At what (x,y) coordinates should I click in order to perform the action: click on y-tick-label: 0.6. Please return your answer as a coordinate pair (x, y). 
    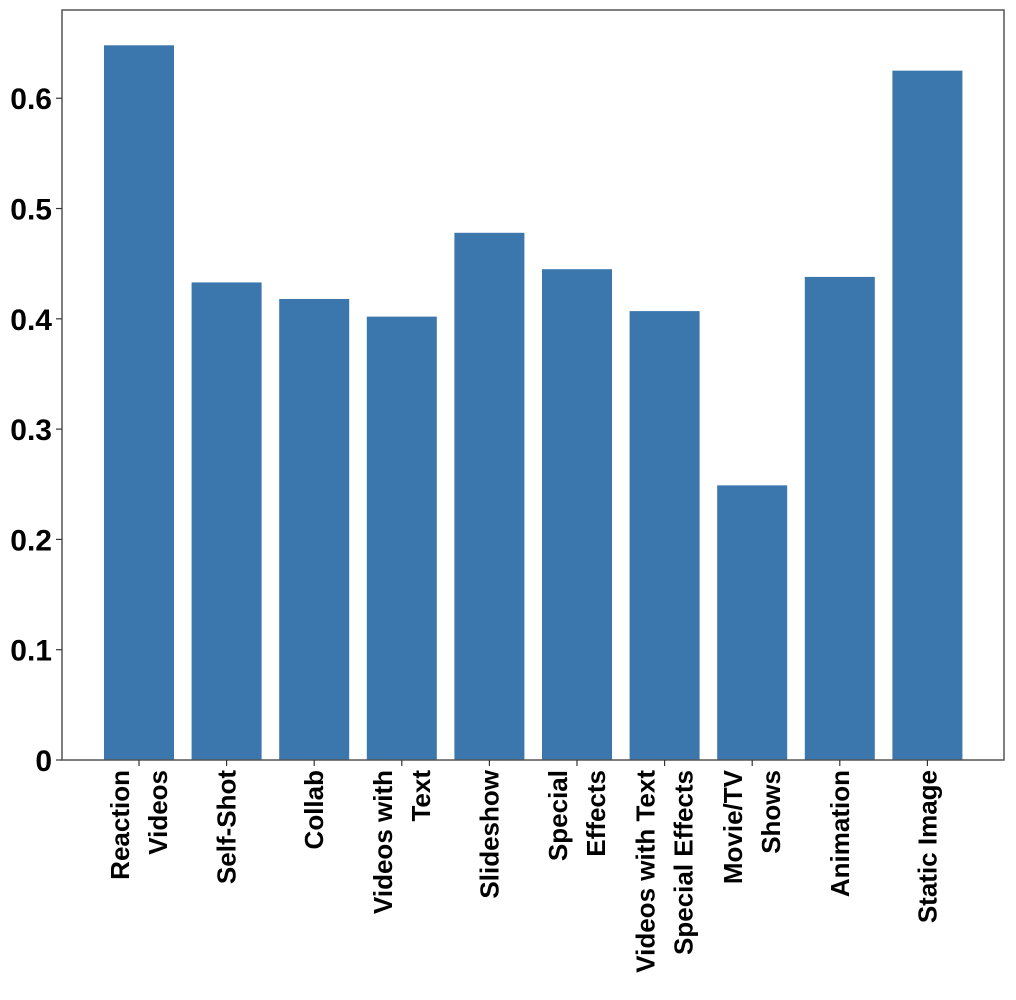
    Looking at the image, I should click on (31, 99).